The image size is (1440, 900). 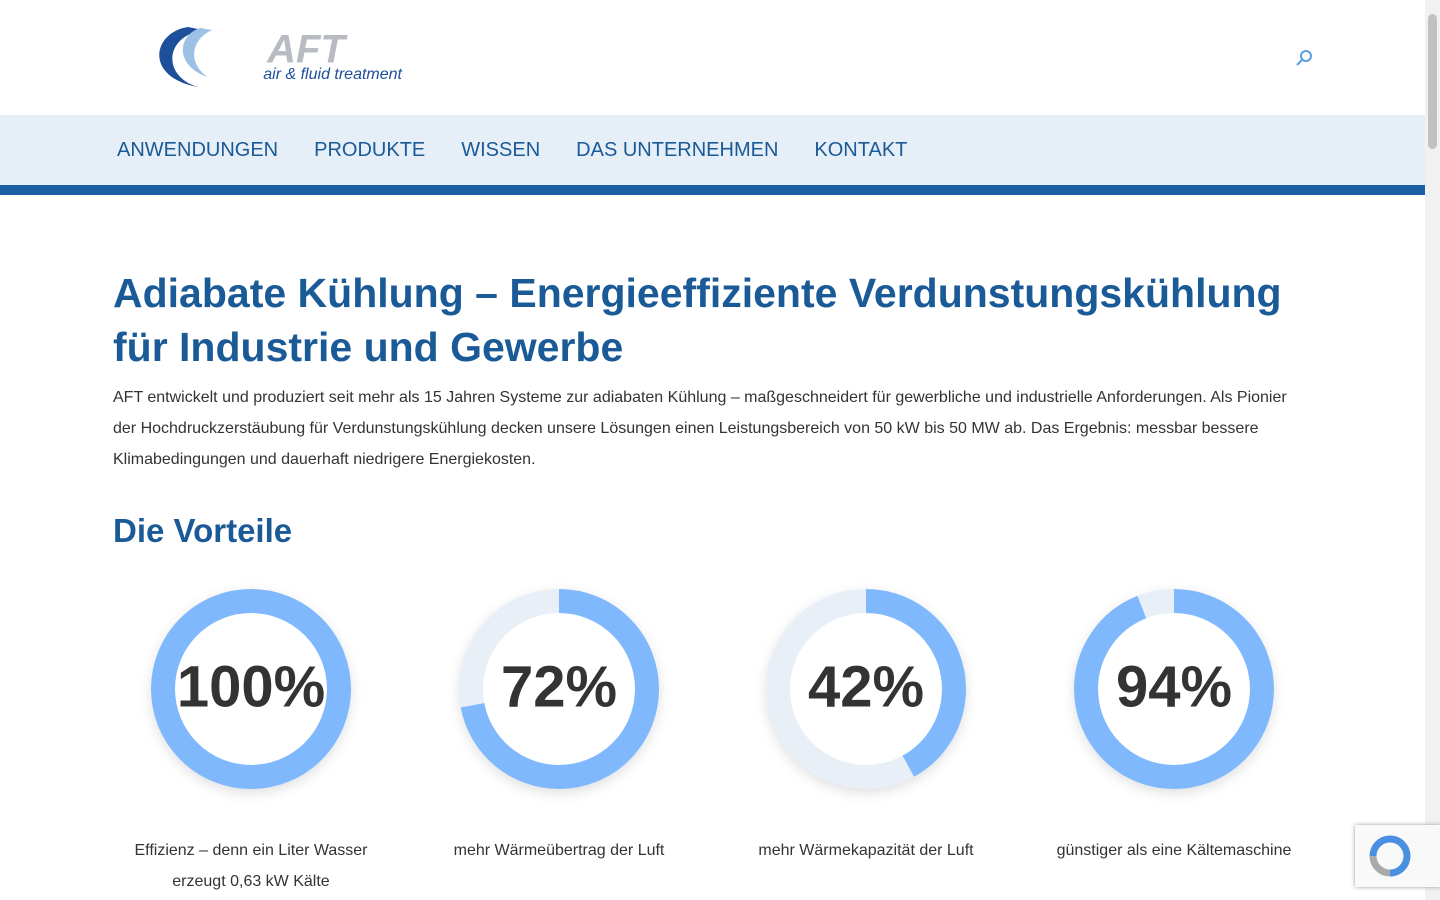 I want to click on logo: AFT air & fluid treatment, so click(x=278, y=57).